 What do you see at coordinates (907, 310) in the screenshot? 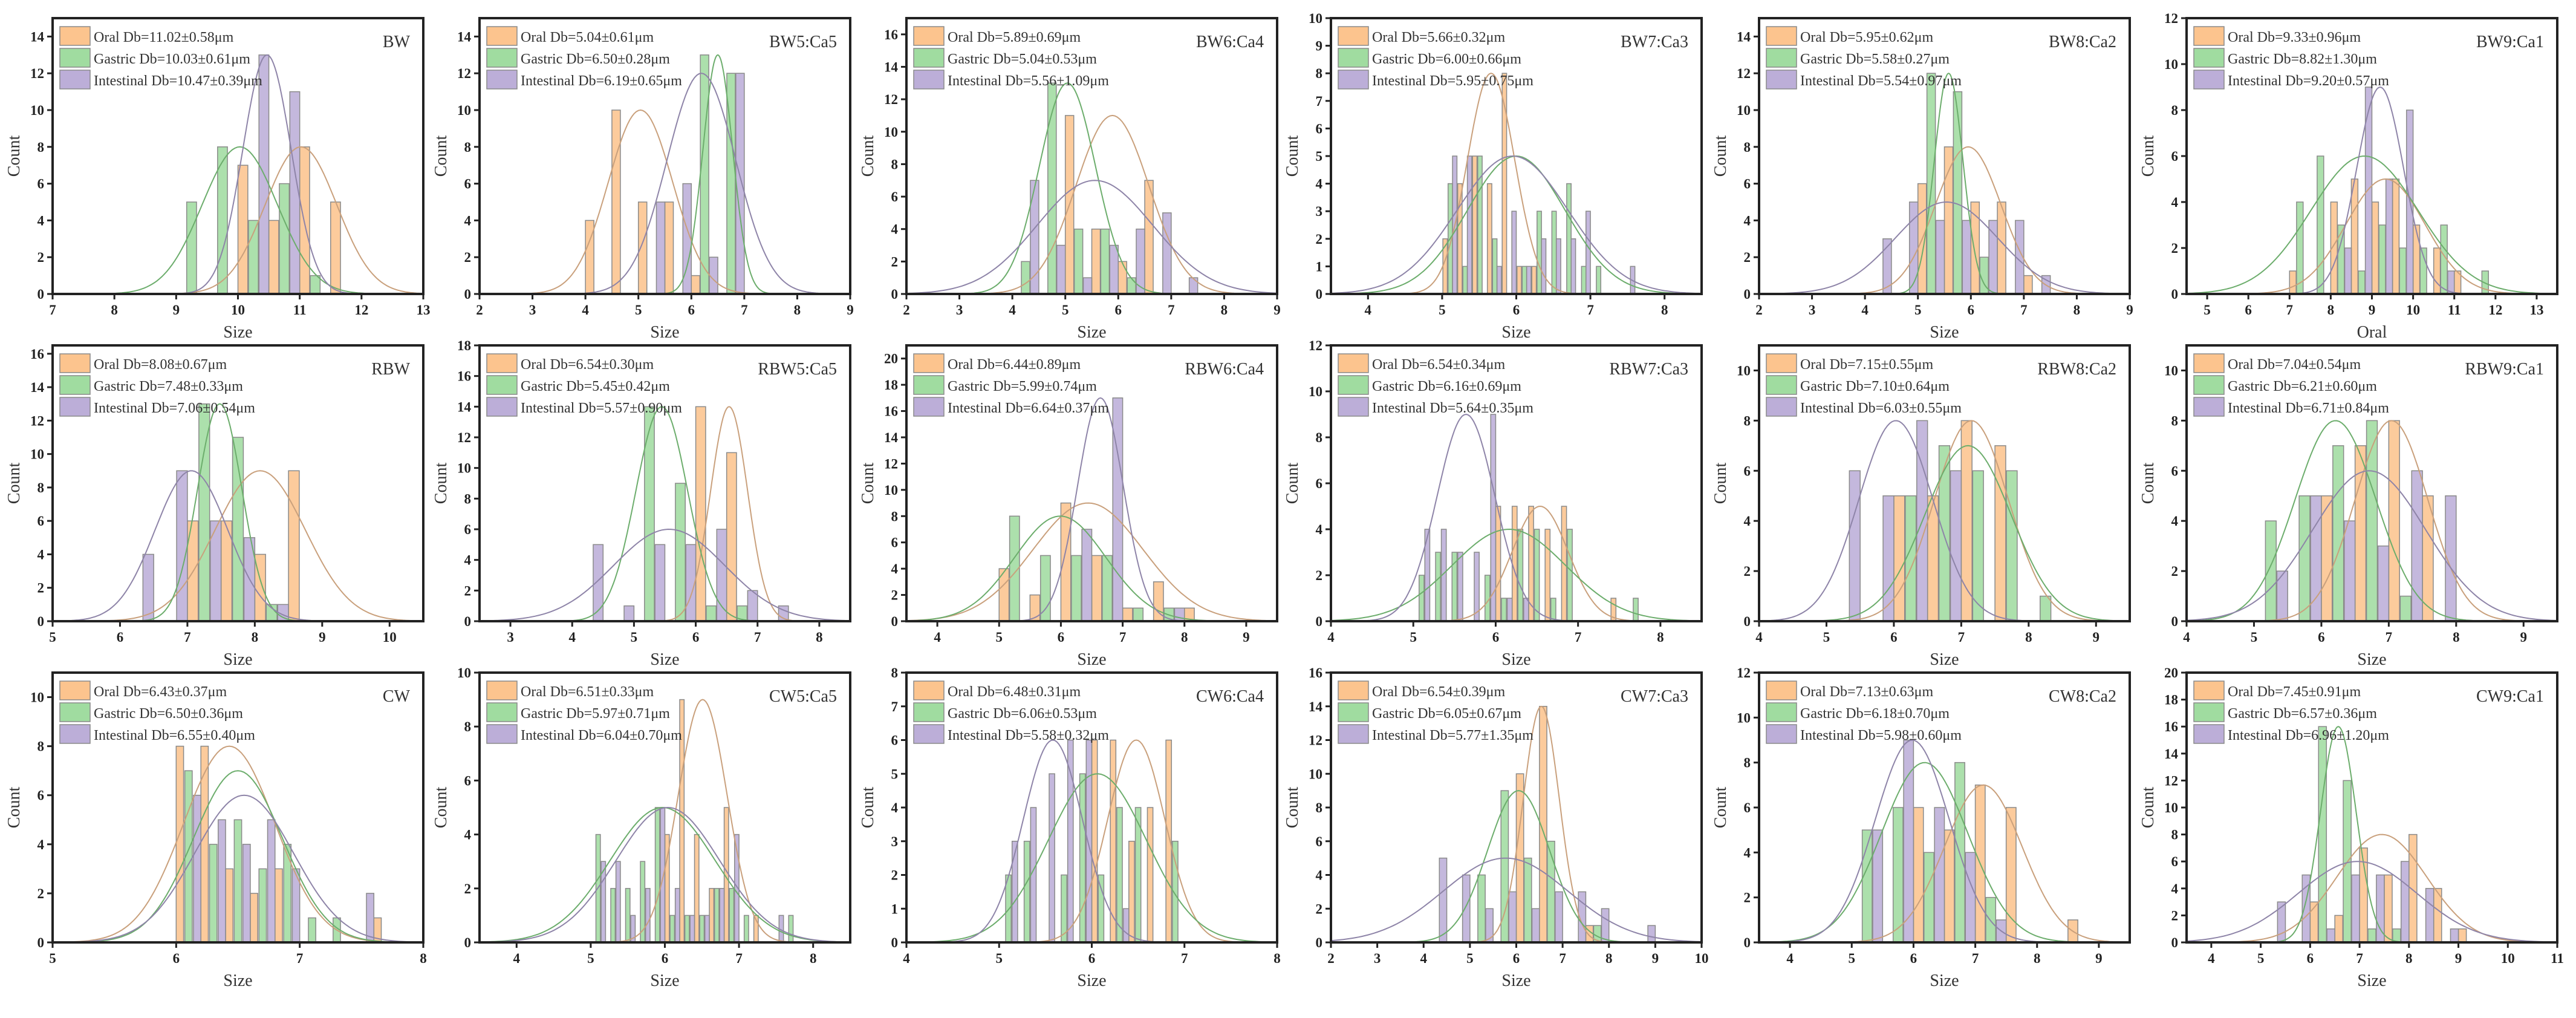
I see `x-tick-label: 2` at bounding box center [907, 310].